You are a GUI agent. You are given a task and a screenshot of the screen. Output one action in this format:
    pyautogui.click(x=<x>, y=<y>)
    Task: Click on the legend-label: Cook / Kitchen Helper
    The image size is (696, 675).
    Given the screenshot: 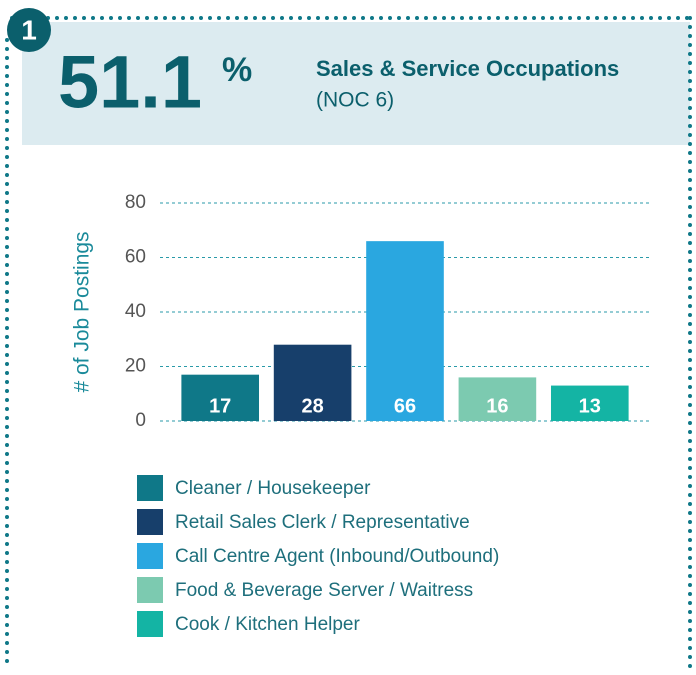 What is the action you would take?
    pyautogui.click(x=267, y=624)
    